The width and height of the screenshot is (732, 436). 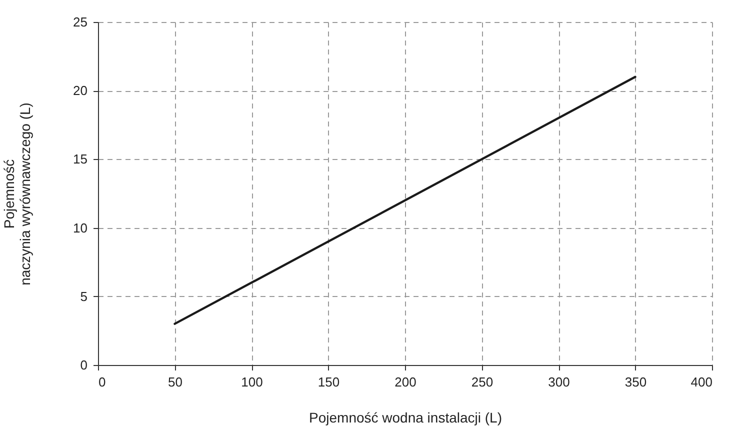 What do you see at coordinates (175, 382) in the screenshot?
I see `x-tick-label: 50` at bounding box center [175, 382].